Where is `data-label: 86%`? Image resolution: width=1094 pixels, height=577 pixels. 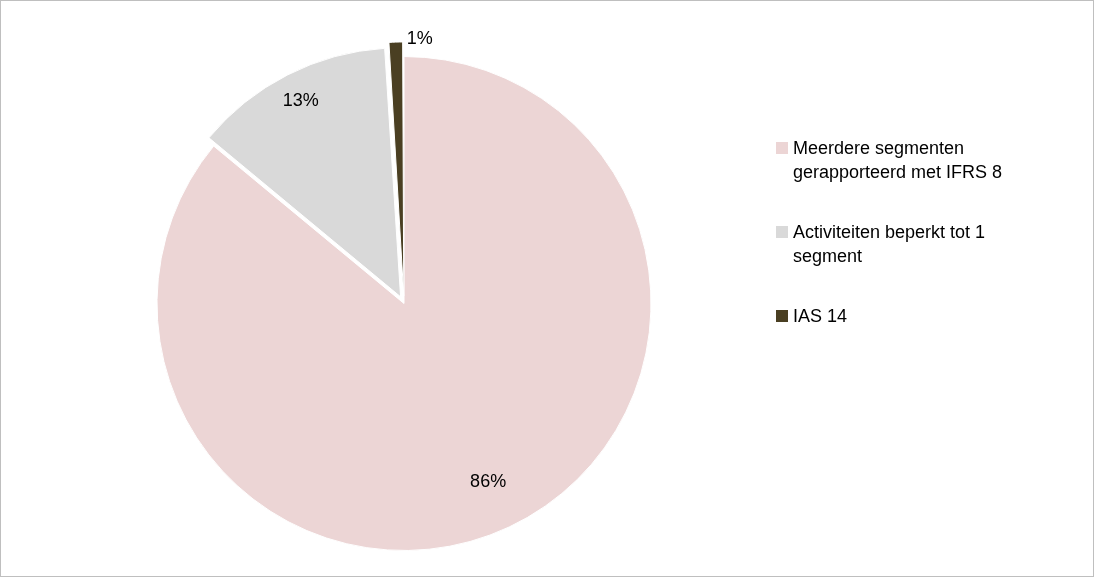 data-label: 86% is located at coordinates (488, 481).